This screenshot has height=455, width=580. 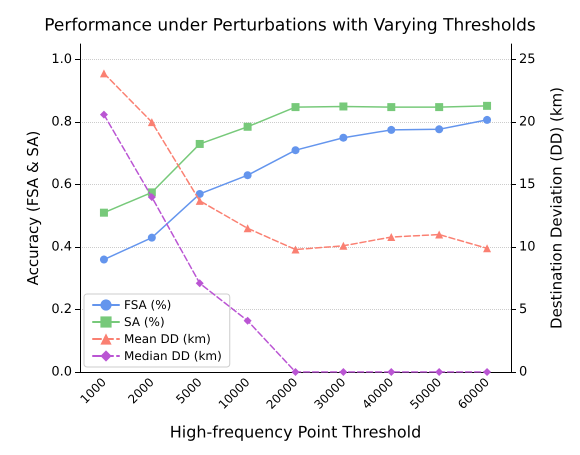 What do you see at coordinates (296, 432) in the screenshot?
I see `x-axis-title: High-frequency Point Threshold` at bounding box center [296, 432].